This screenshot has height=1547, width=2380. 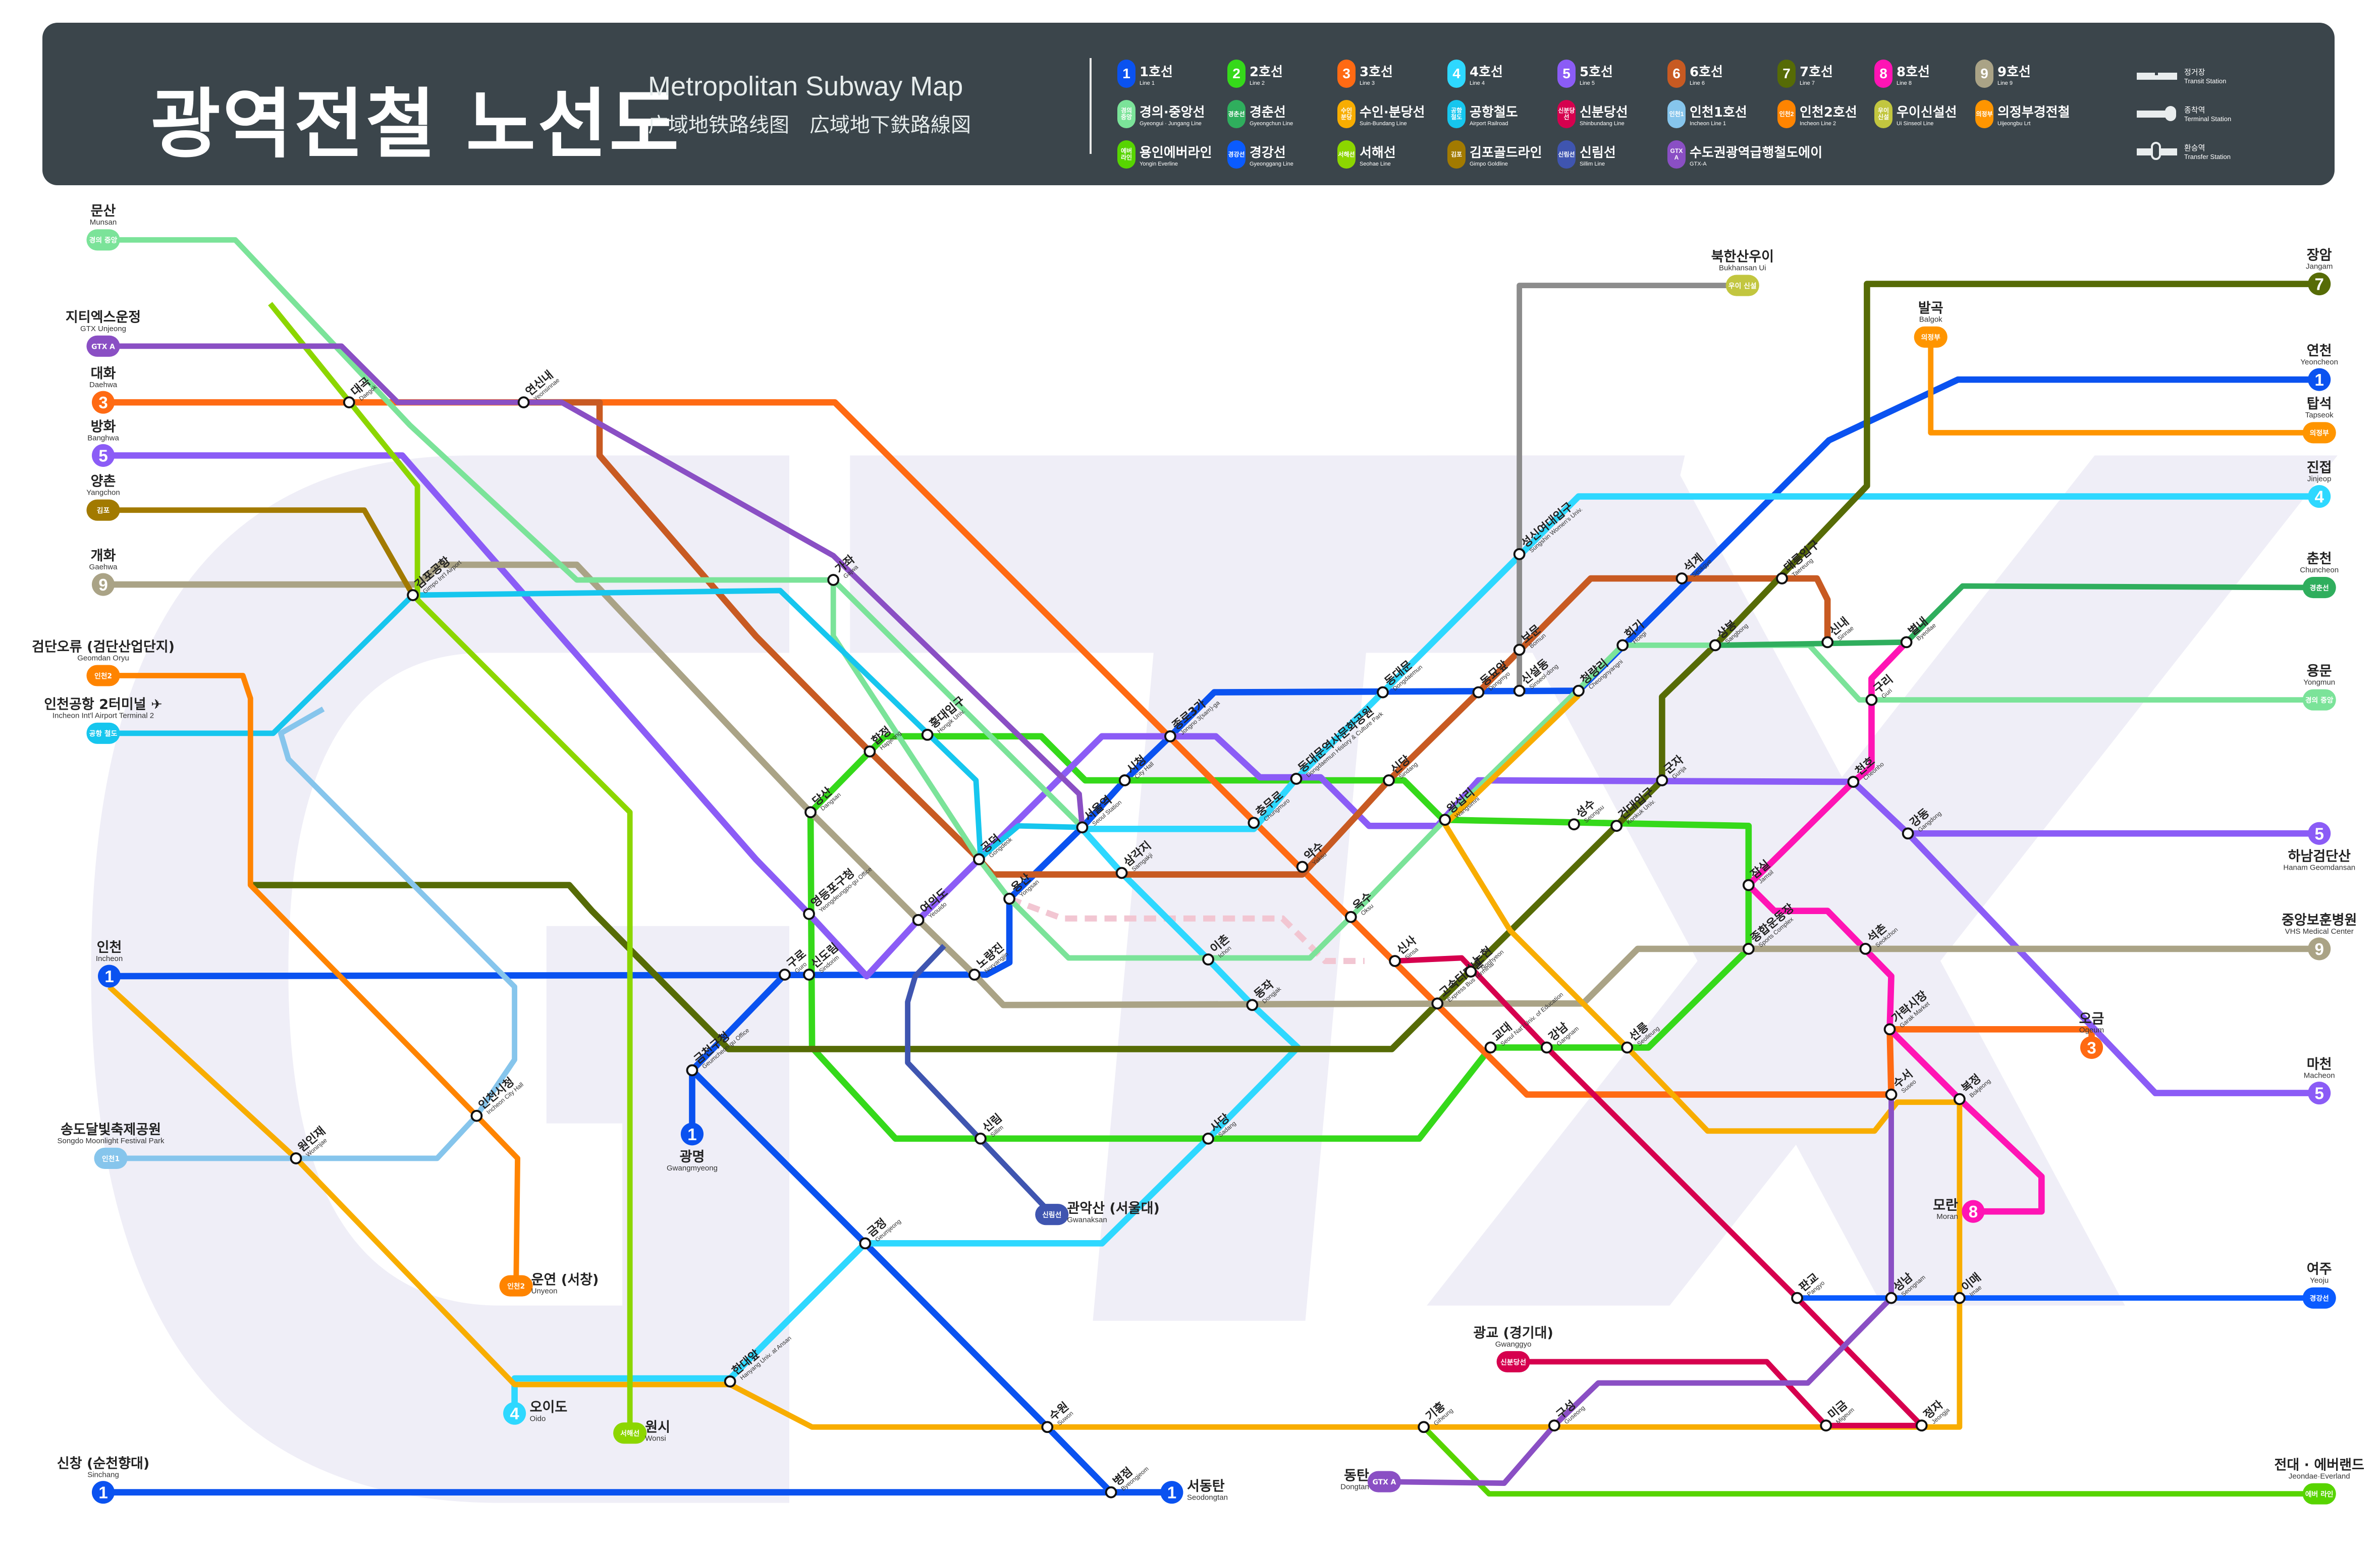 I want to click on terminal-station: 인천2 검단오류 (검단산업단지)Geomdan Oryu, so click(x=103, y=663).